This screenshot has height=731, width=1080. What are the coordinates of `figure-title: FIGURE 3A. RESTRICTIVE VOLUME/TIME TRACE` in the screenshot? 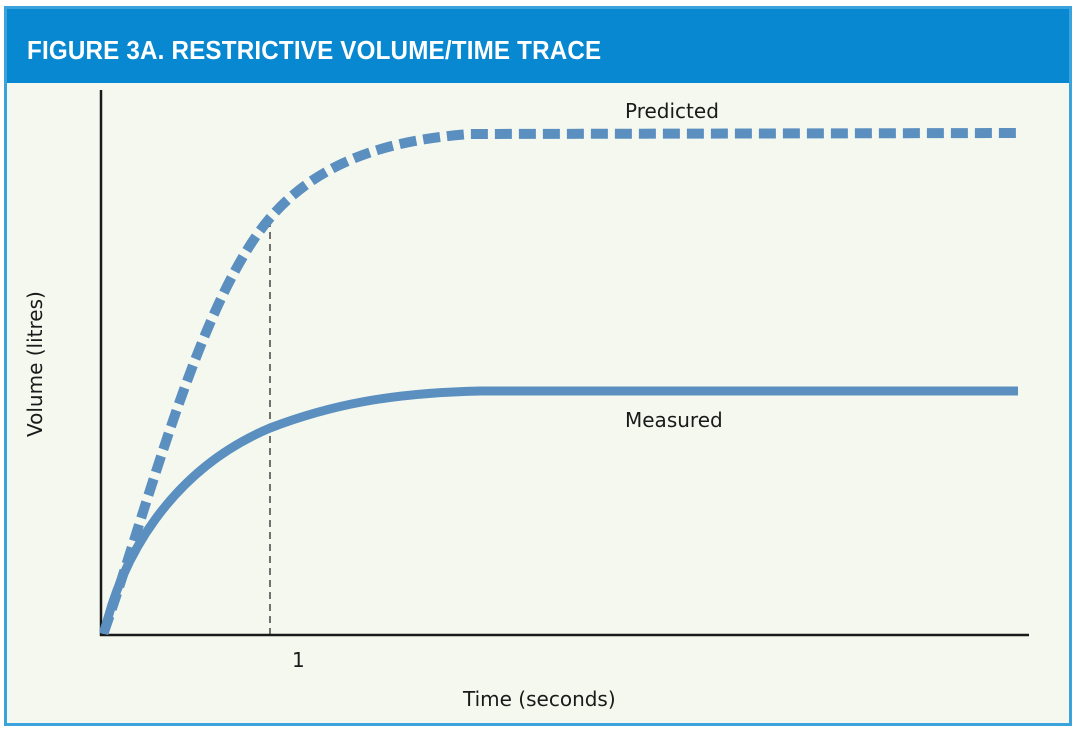 It's located at (314, 50).